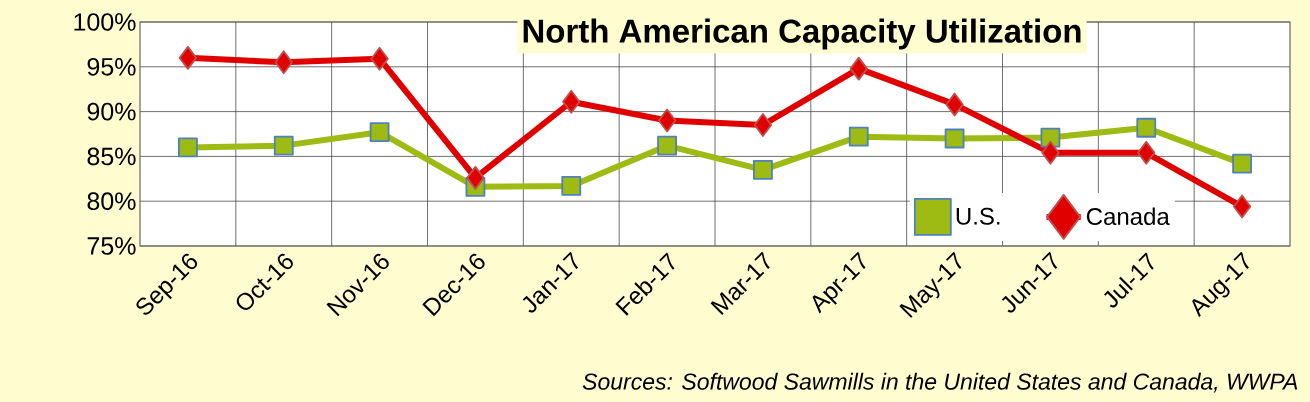 This screenshot has height=402, width=1310. I want to click on y-tick-label: 100%, so click(105, 22).